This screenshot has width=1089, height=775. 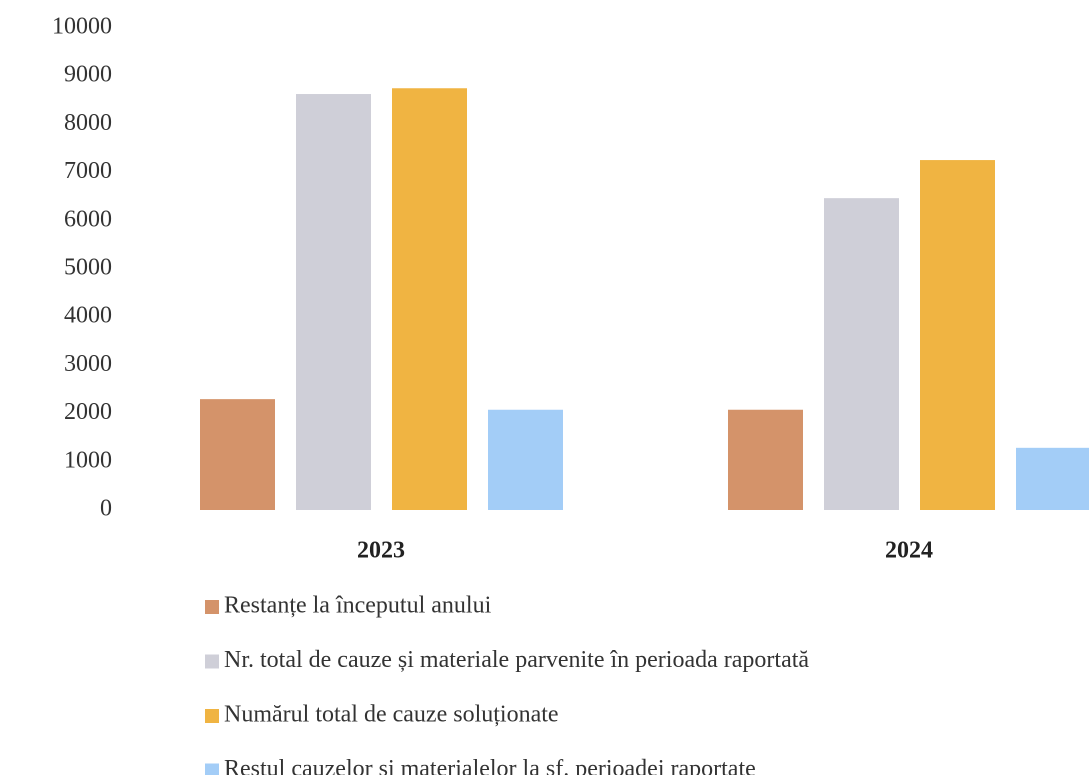 What do you see at coordinates (88, 412) in the screenshot?
I see `y-tick-label: 2000` at bounding box center [88, 412].